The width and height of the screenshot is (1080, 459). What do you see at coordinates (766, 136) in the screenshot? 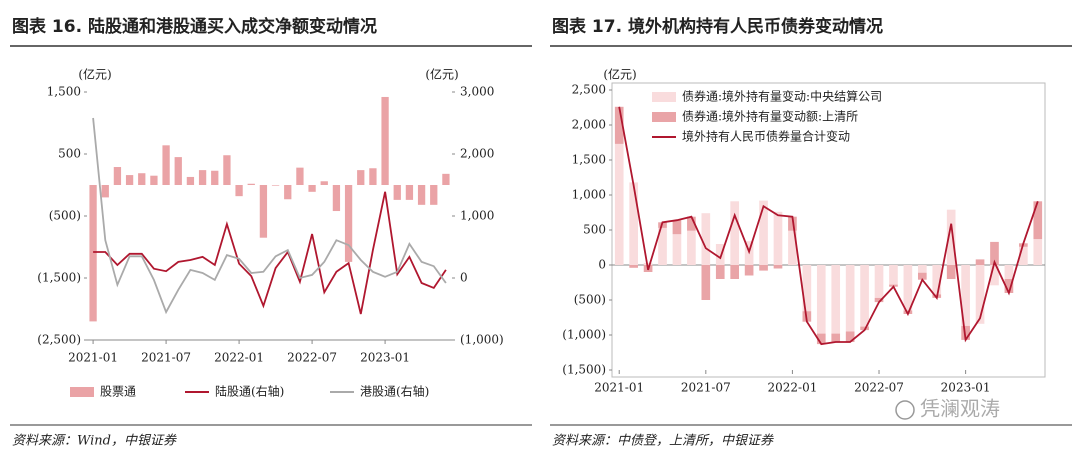
I see `legend-label: 境外持有人民币债券量合计变动` at bounding box center [766, 136].